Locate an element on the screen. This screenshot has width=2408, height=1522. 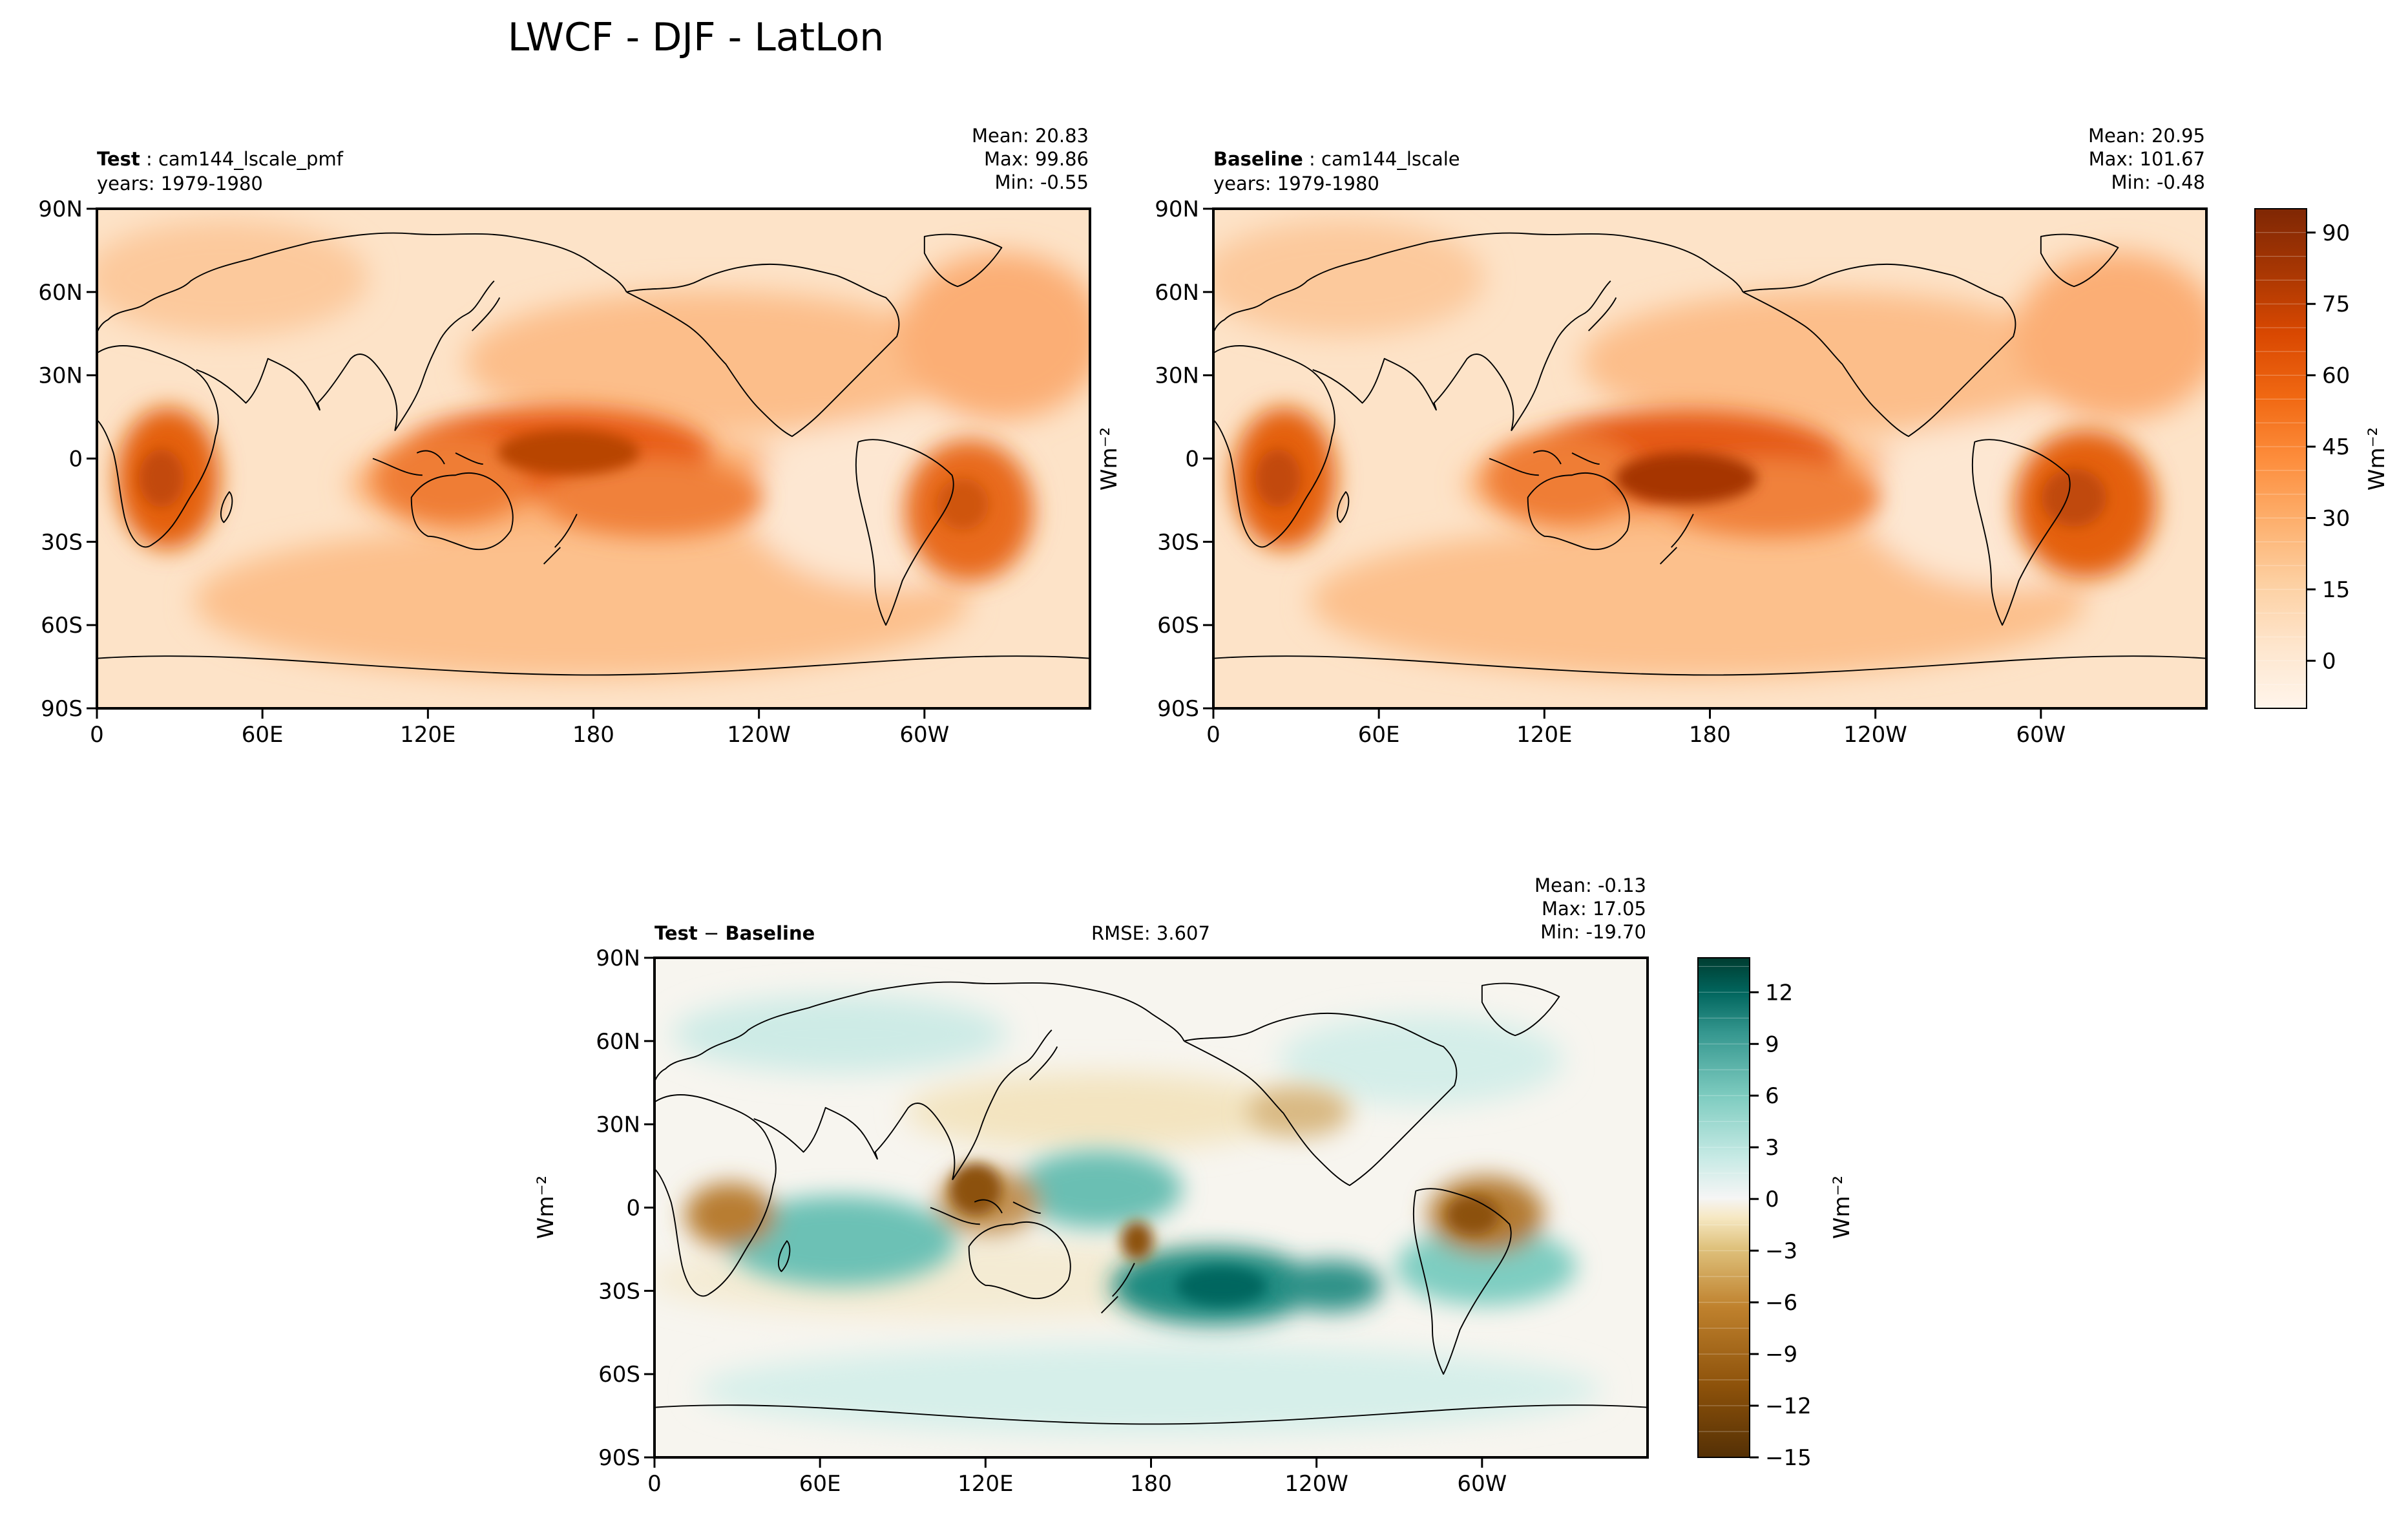
test-label: Test : cam144_lscale_pmf is located at coordinates (220, 159).